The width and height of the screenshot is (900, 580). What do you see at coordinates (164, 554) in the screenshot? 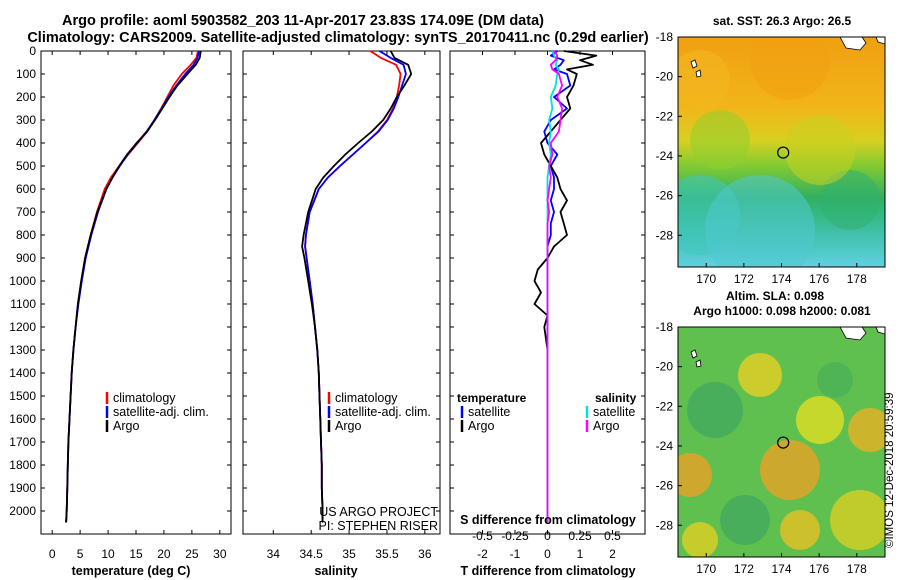
I see `x-tick-label: 20` at bounding box center [164, 554].